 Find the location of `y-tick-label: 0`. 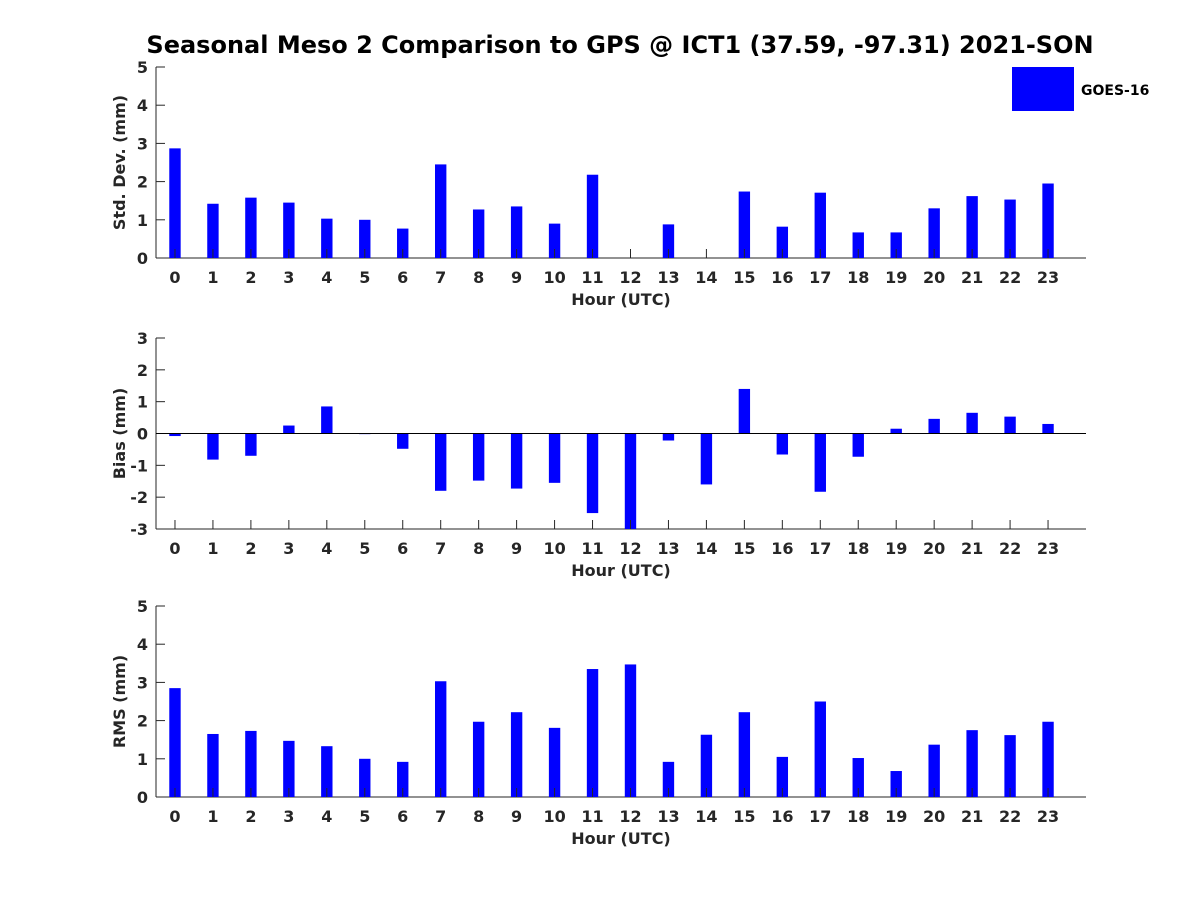

y-tick-label: 0 is located at coordinates (142, 434).